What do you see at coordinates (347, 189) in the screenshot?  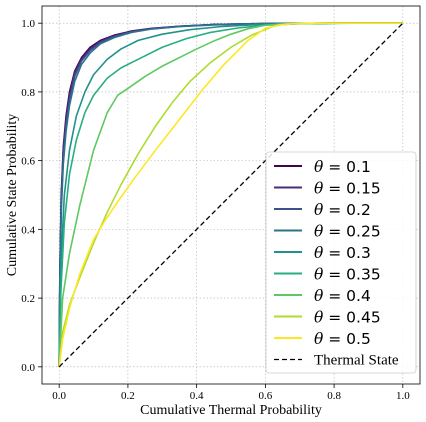 I see `legend-label: θ = 0.15` at bounding box center [347, 189].